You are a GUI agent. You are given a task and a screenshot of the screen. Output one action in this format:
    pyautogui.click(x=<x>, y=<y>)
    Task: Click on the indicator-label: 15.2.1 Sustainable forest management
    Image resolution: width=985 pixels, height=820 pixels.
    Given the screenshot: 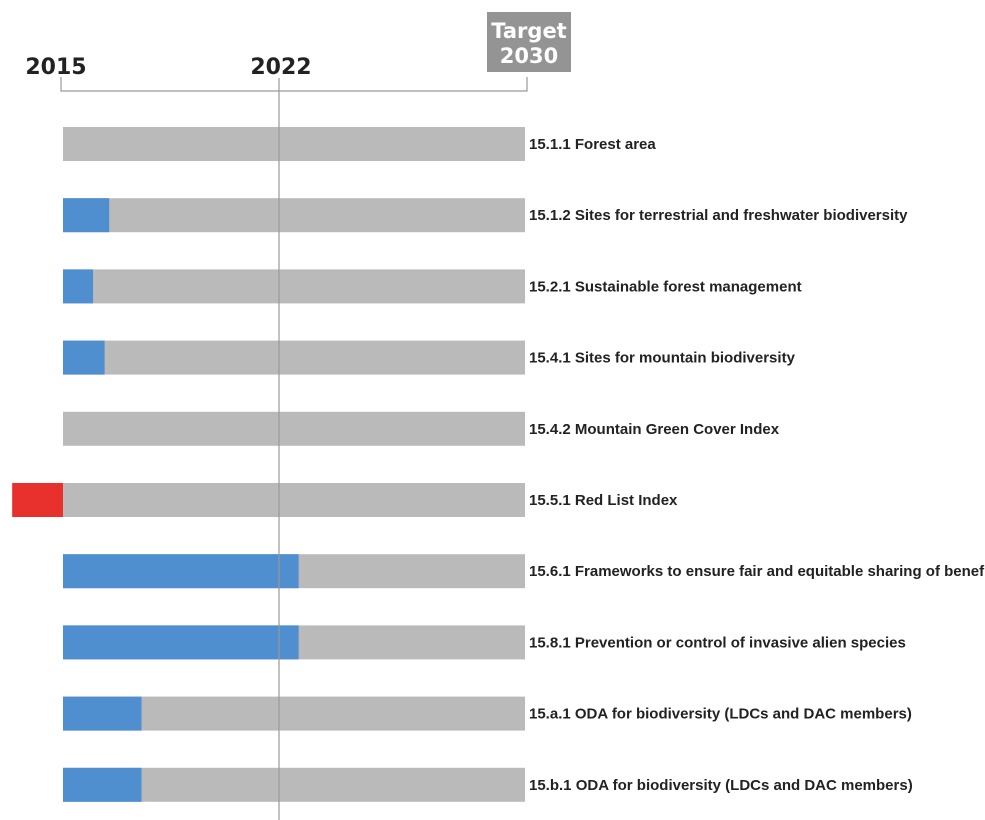 What is the action you would take?
    pyautogui.click(x=665, y=286)
    